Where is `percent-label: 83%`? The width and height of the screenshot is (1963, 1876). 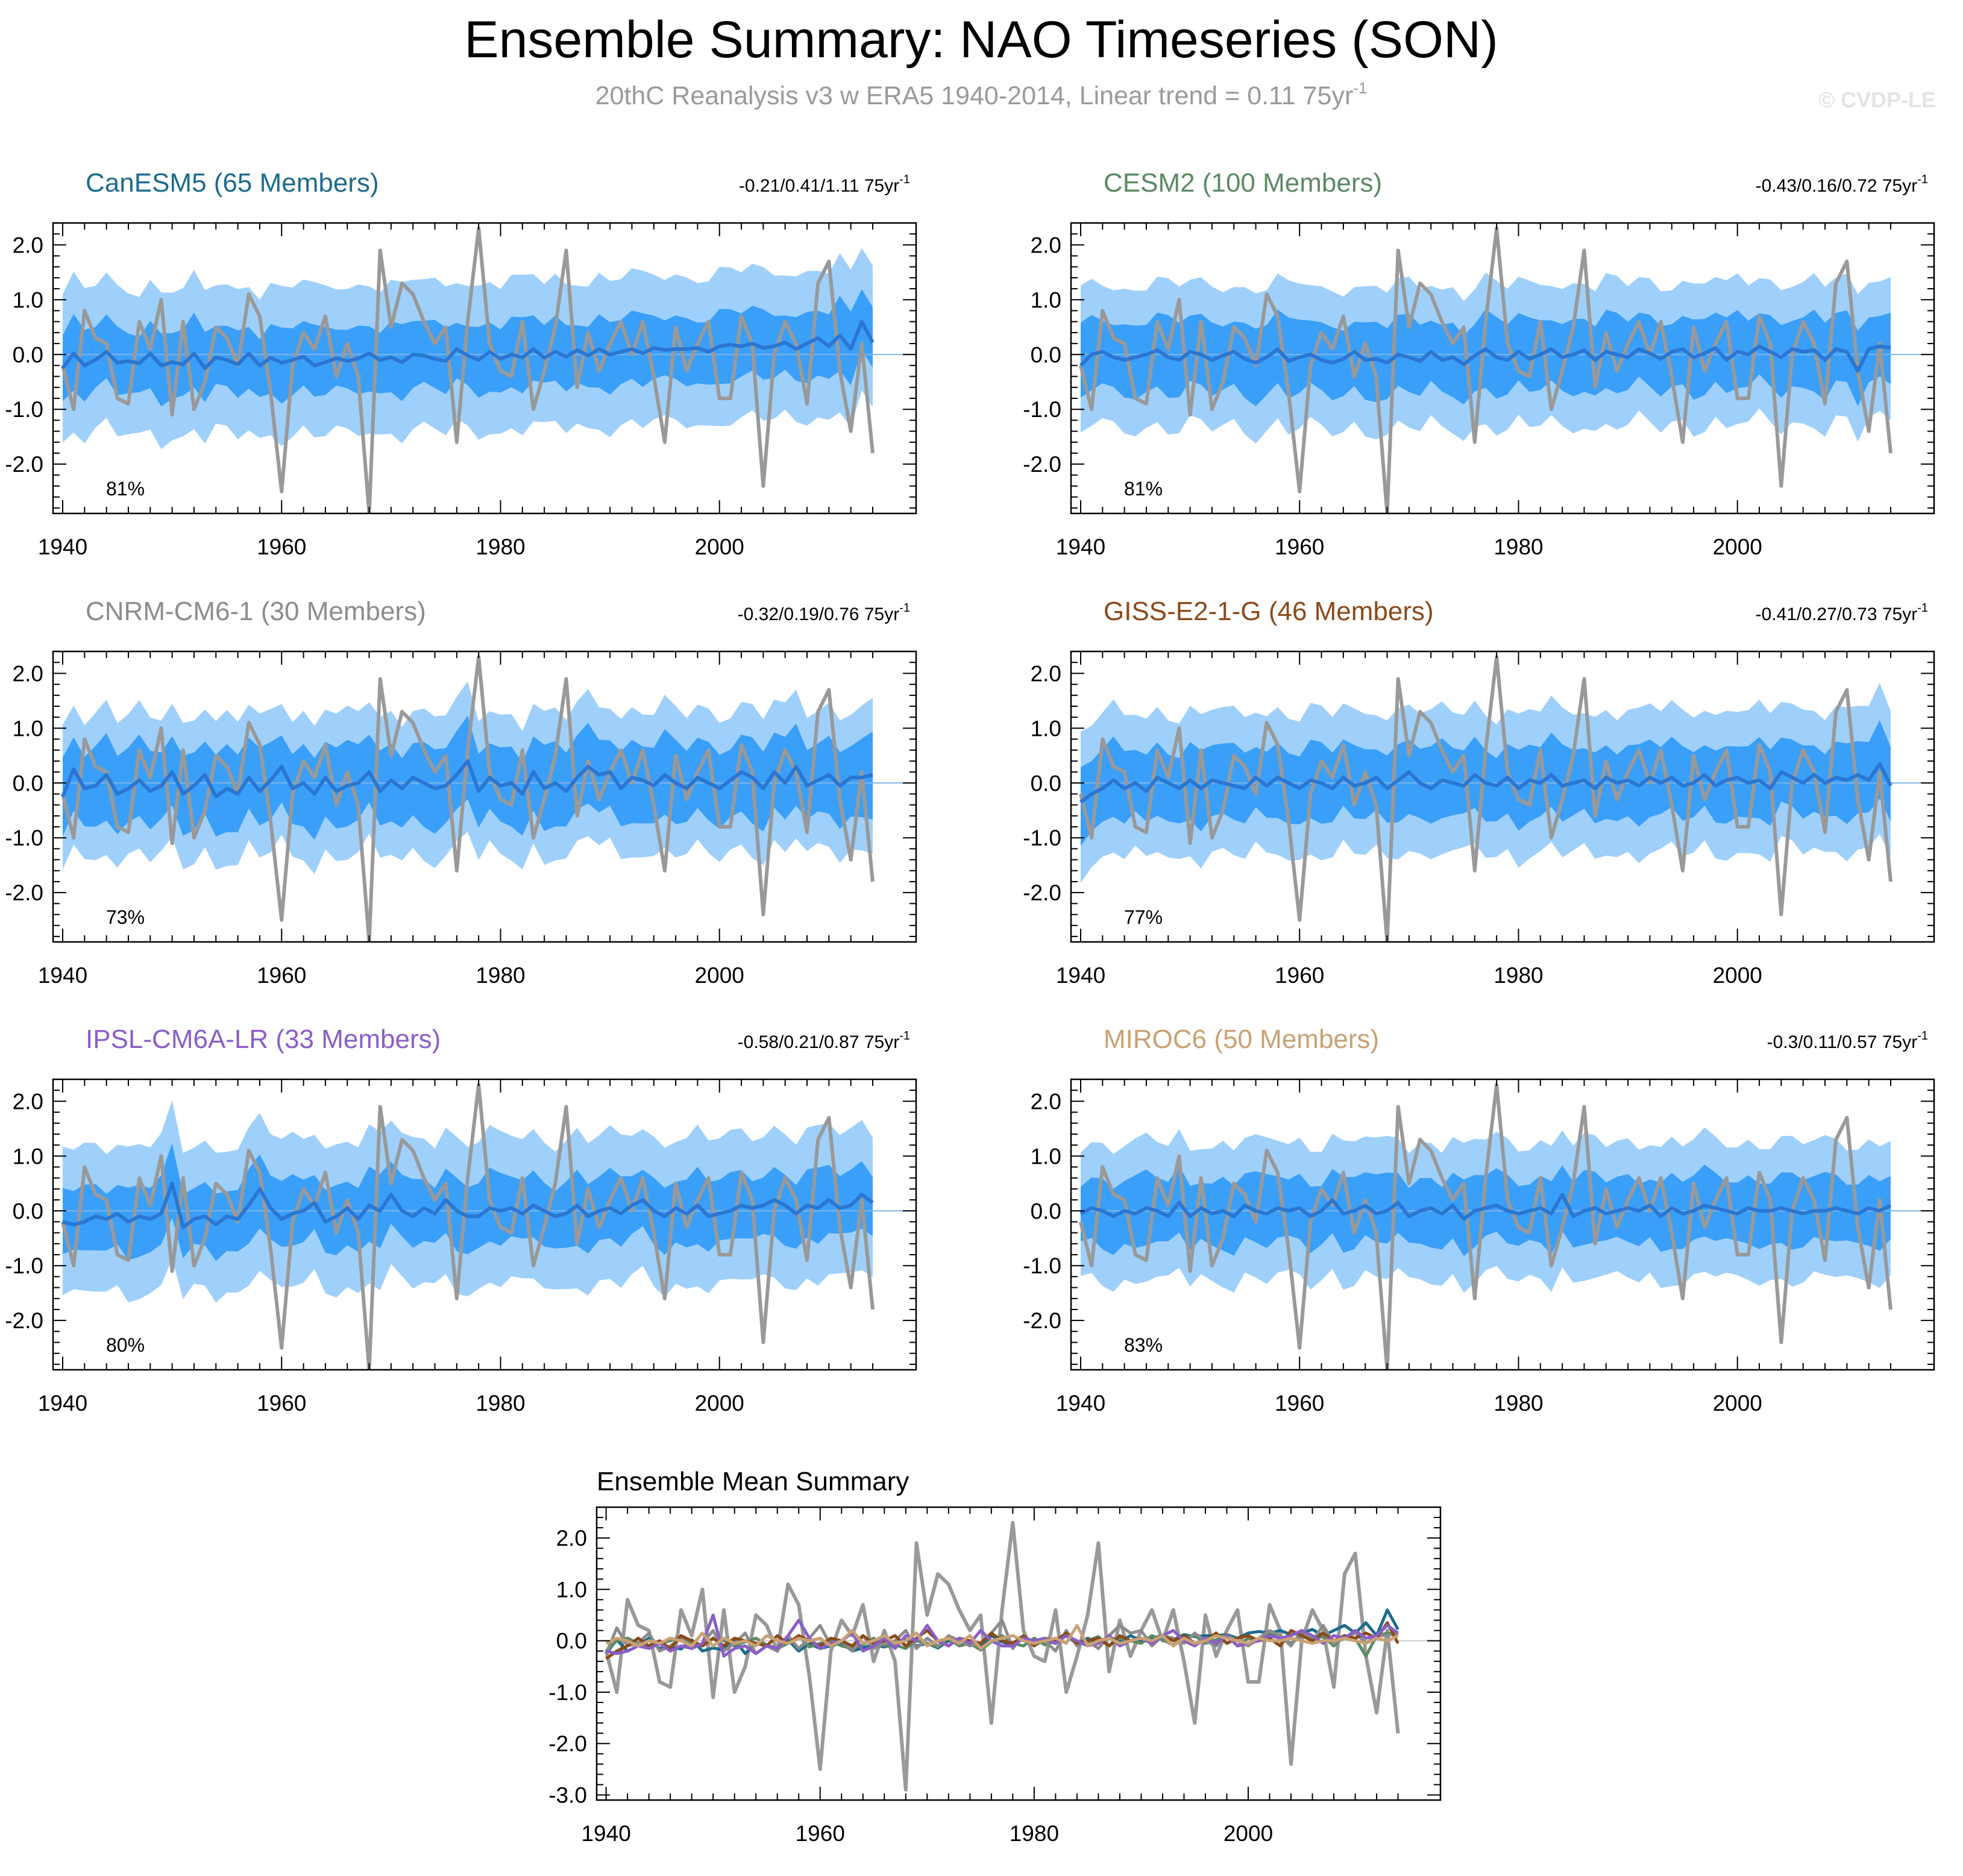
percent-label: 83% is located at coordinates (1143, 1345).